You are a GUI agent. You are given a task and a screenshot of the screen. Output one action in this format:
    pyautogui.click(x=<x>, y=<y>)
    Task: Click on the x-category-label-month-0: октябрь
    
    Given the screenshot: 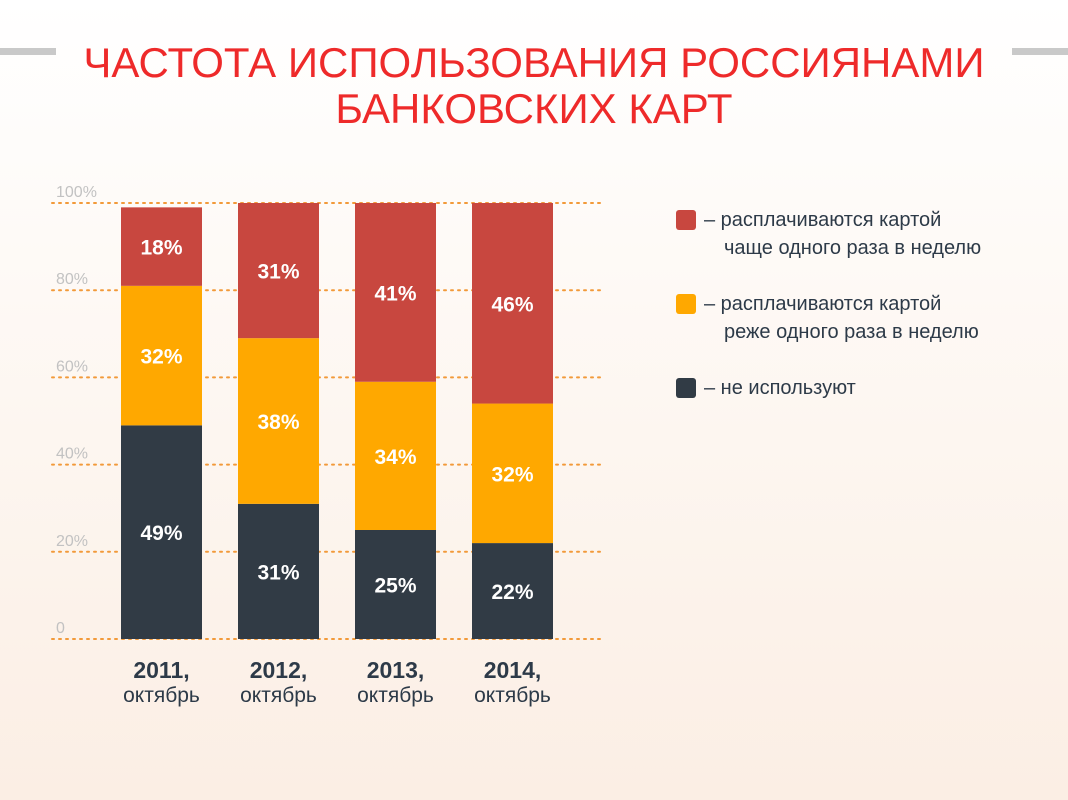 What is the action you would take?
    pyautogui.click(x=161, y=695)
    